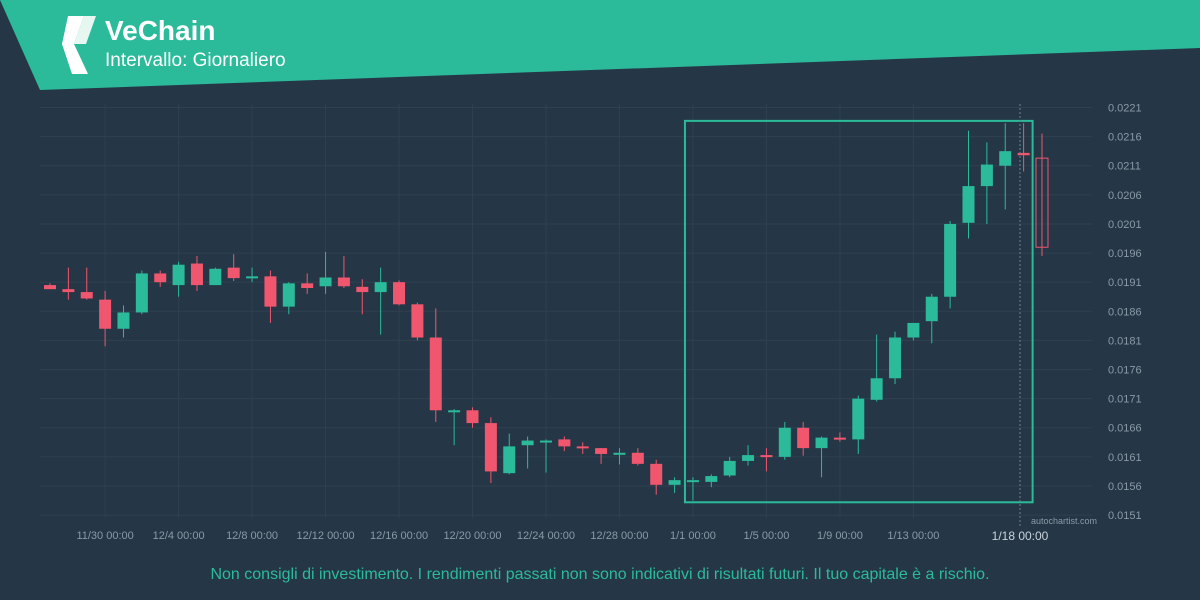  I want to click on x-tick-label: 12/24 00:00, so click(546, 536).